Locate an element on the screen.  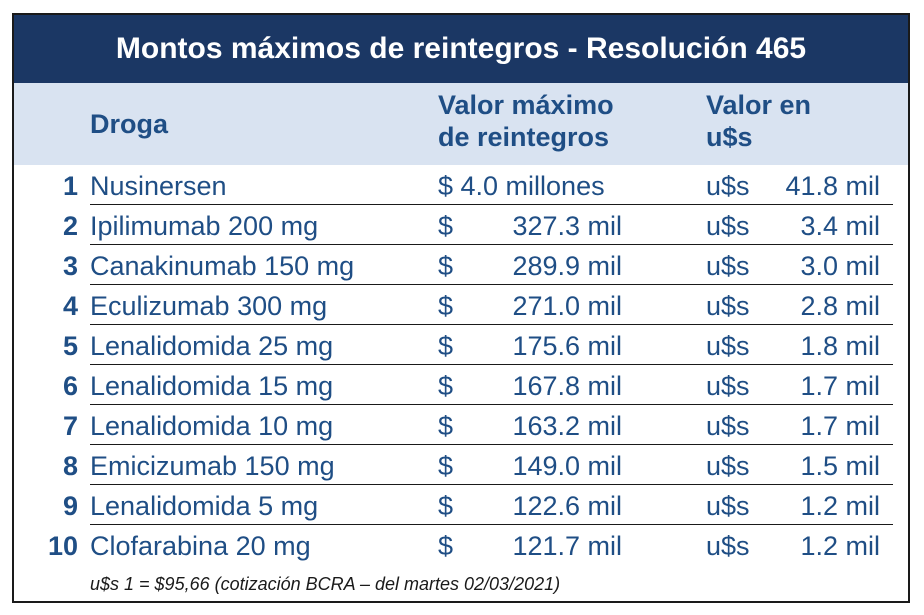
header-usd-value: Valor en u$s is located at coordinates (758, 121).